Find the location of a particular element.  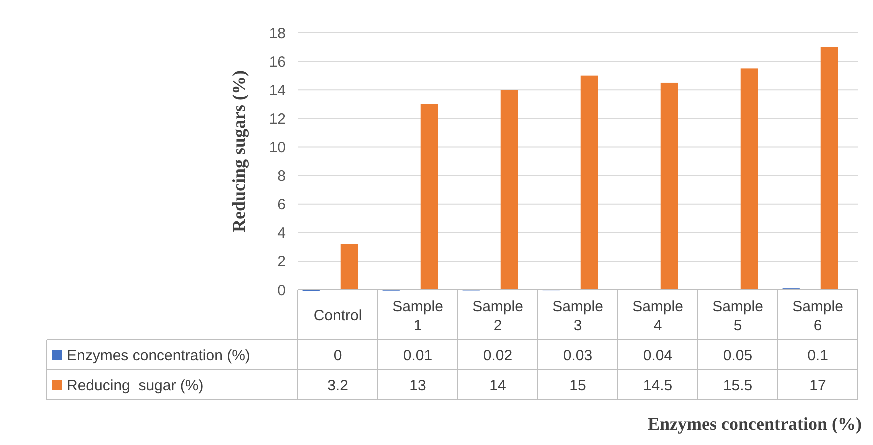

data-label: 15 is located at coordinates (578, 385).